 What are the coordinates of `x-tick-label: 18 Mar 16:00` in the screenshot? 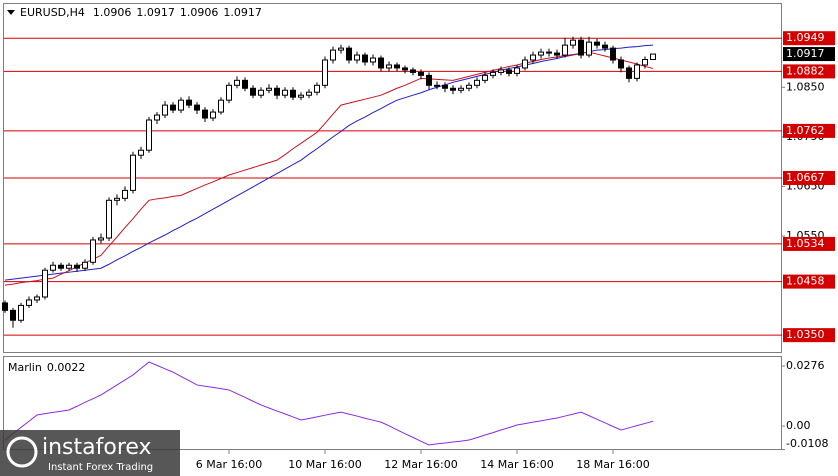 It's located at (612, 464).